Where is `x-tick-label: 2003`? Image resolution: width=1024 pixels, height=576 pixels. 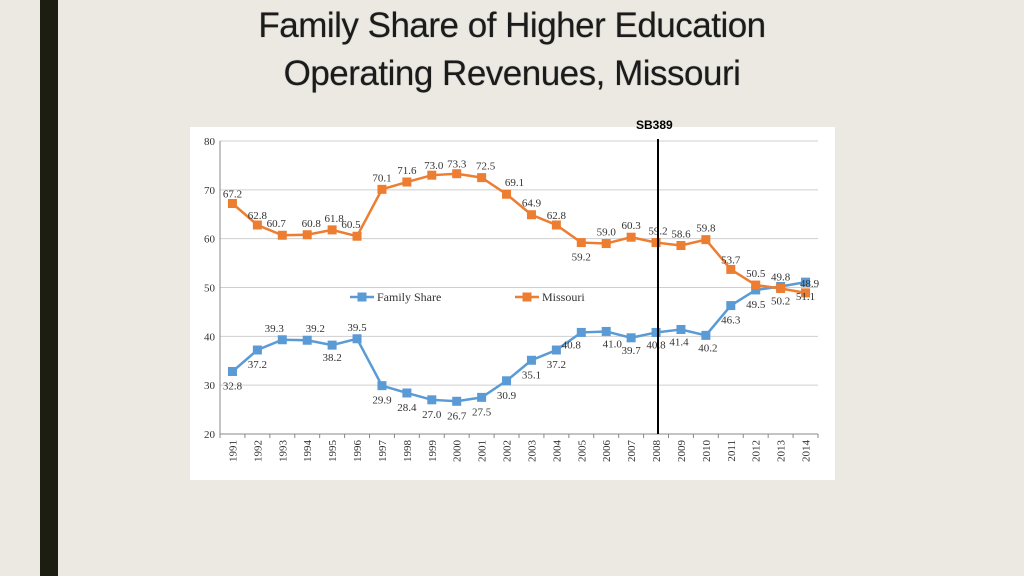
x-tick-label: 2003 is located at coordinates (532, 451).